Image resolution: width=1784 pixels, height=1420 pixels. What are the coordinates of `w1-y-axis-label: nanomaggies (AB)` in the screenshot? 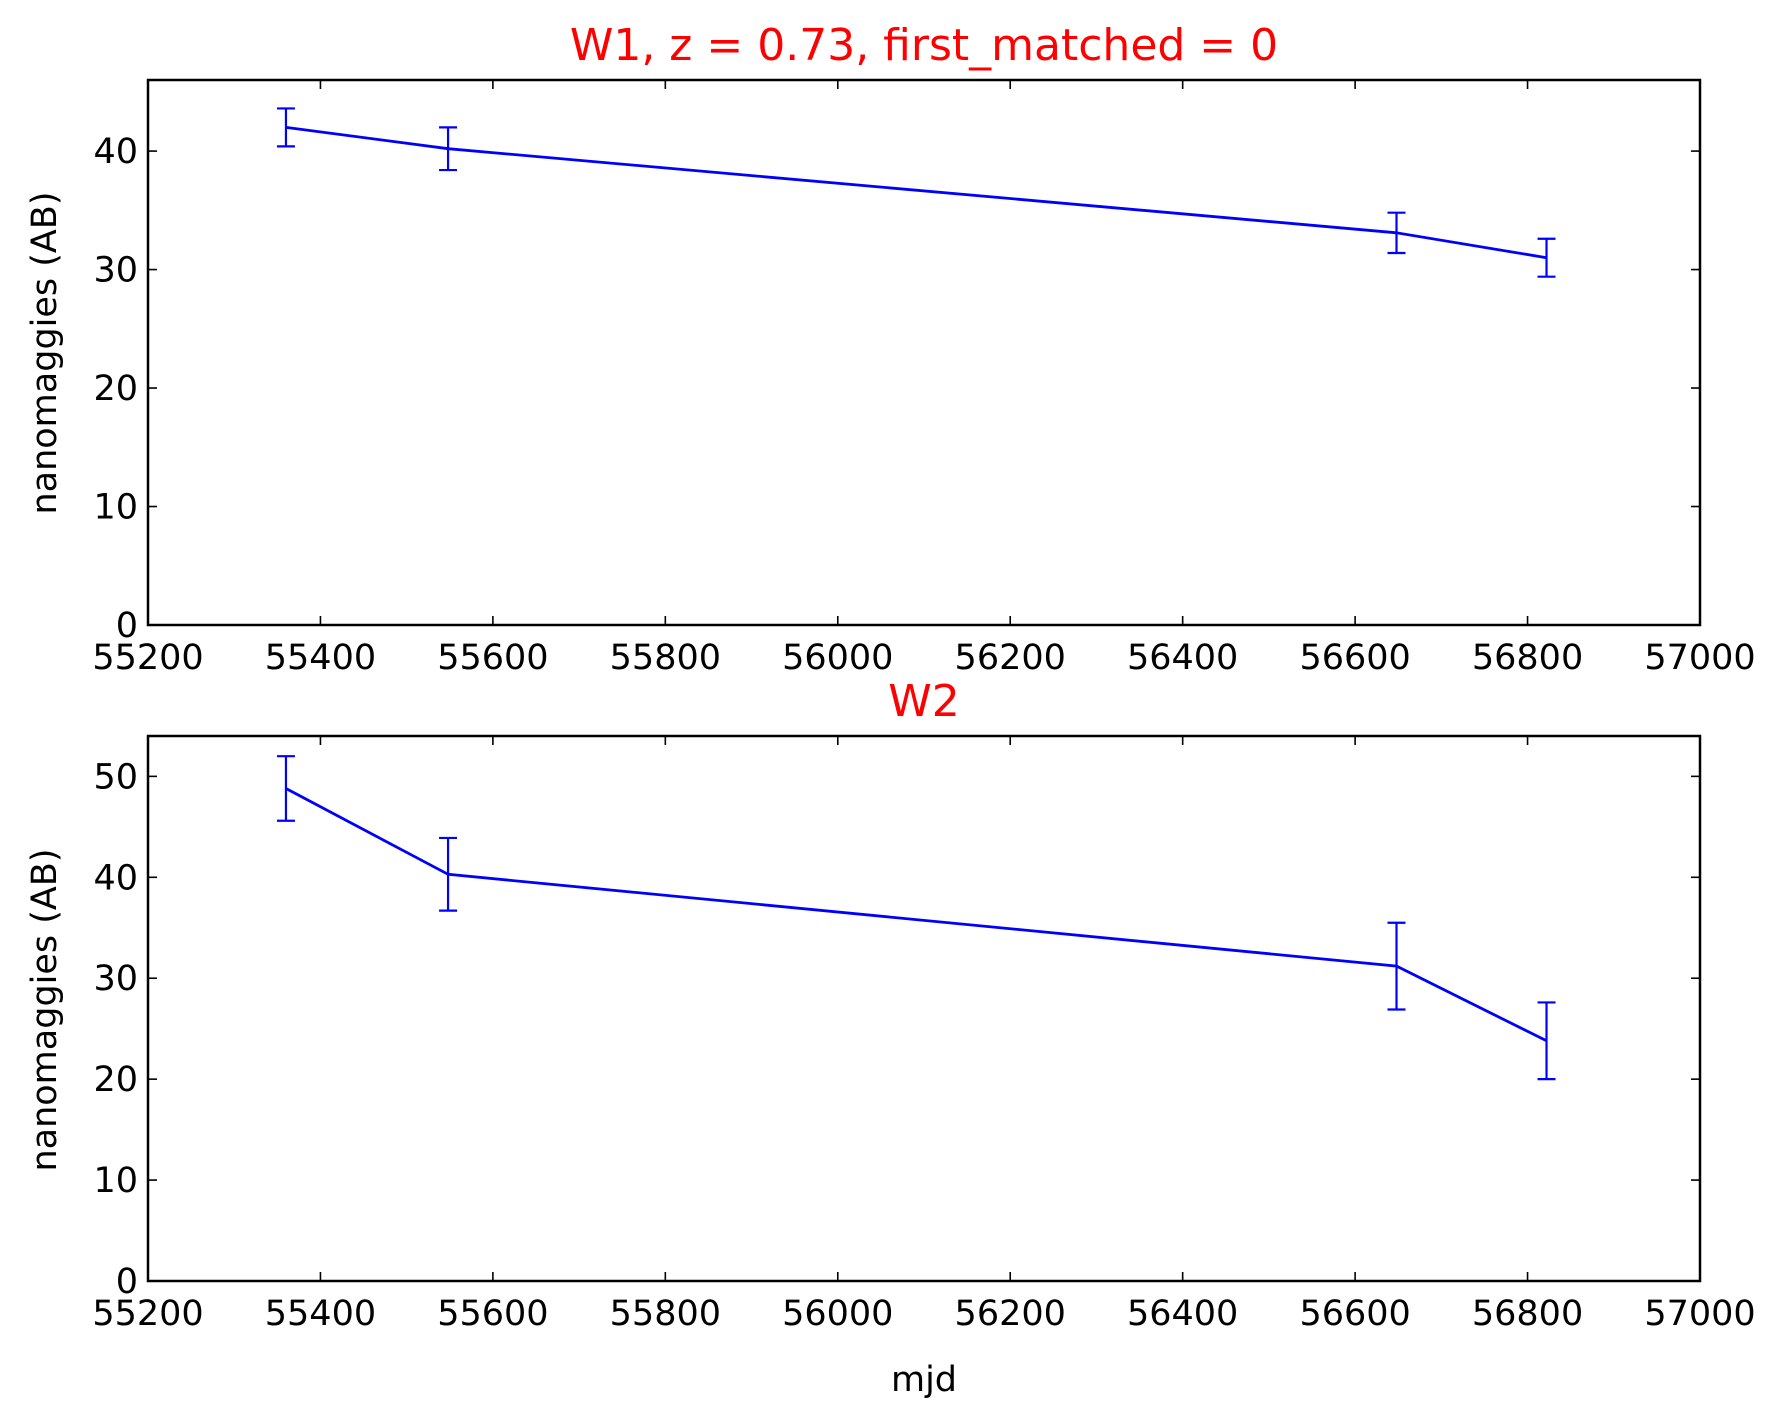 It's located at (45, 352).